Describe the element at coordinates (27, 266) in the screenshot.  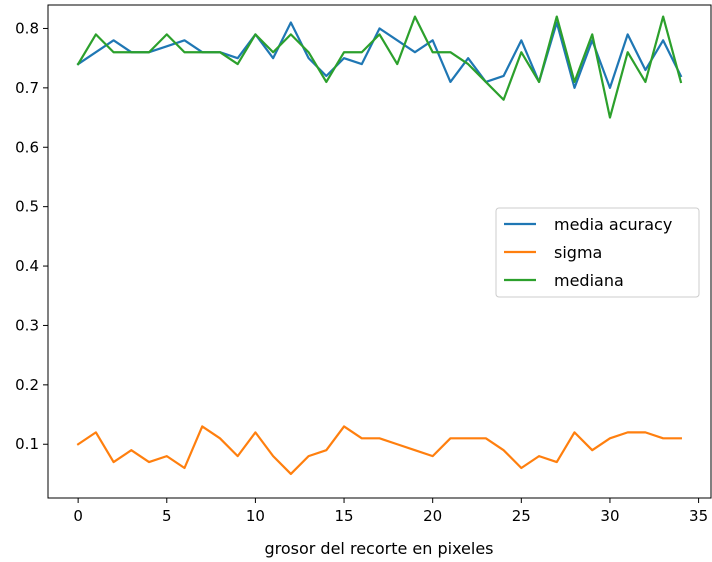
I see `y-tick-label: 0.4` at that location.